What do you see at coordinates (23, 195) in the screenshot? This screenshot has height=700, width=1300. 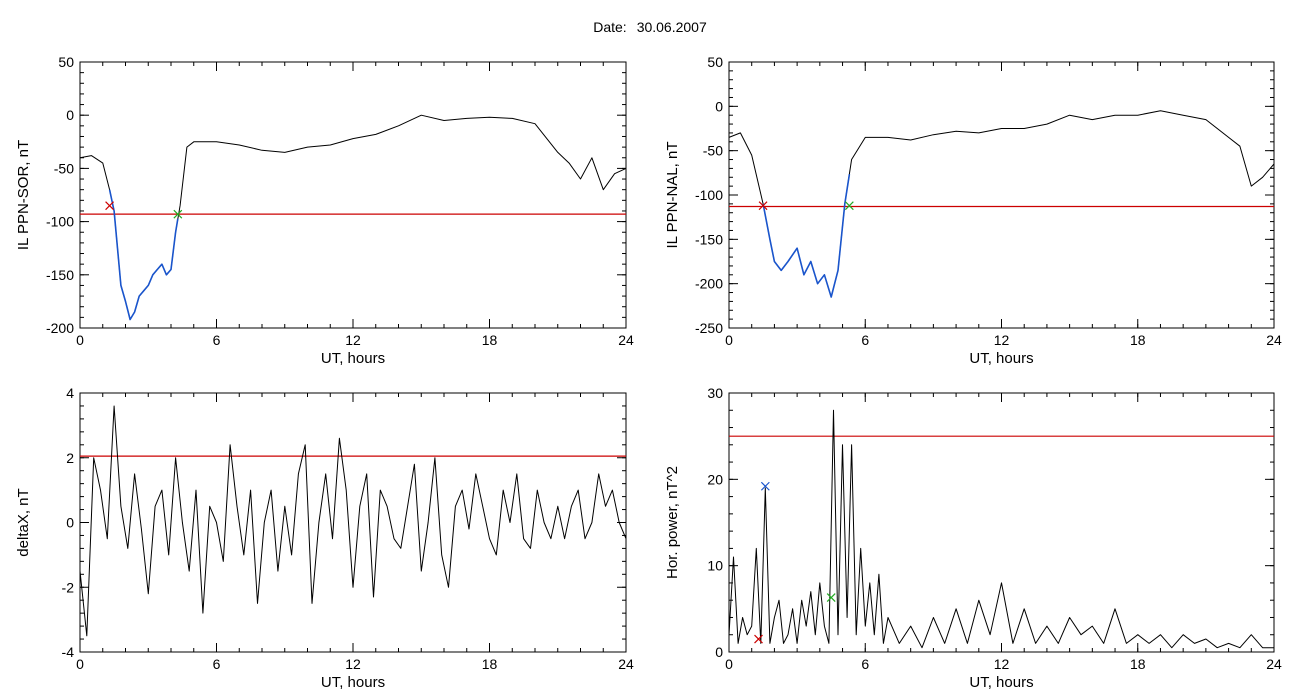 I see `y-axis-label: IL PPN-SOR, nT` at bounding box center [23, 195].